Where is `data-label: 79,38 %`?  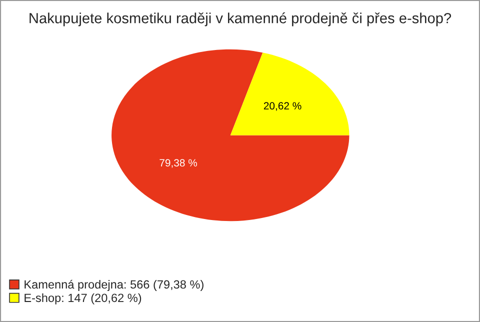
data-label: 79,38 % is located at coordinates (179, 163).